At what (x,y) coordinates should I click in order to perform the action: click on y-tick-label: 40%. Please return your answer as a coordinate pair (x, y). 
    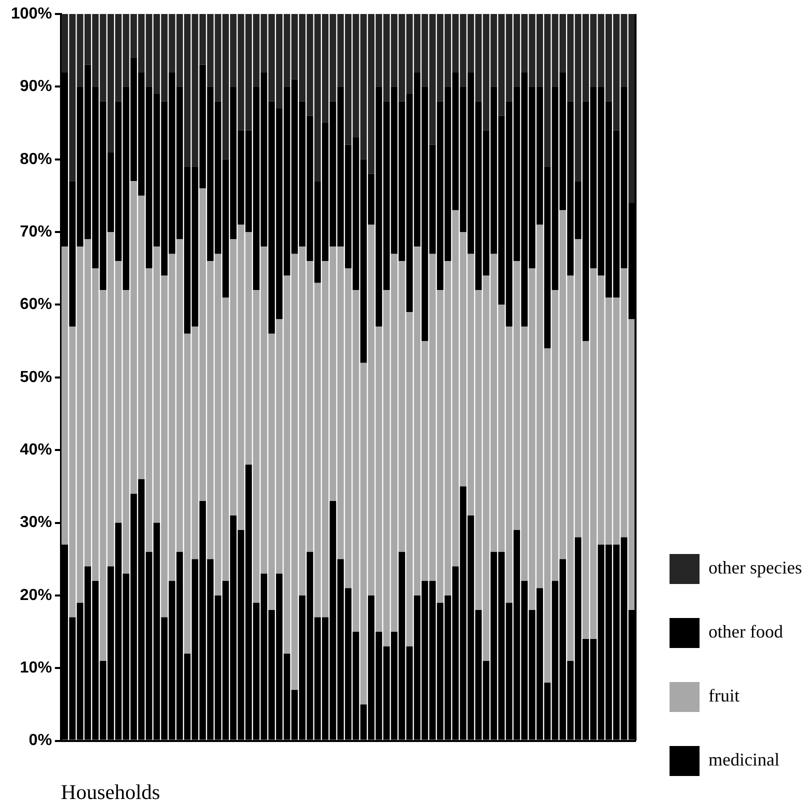
    Looking at the image, I should click on (36, 449).